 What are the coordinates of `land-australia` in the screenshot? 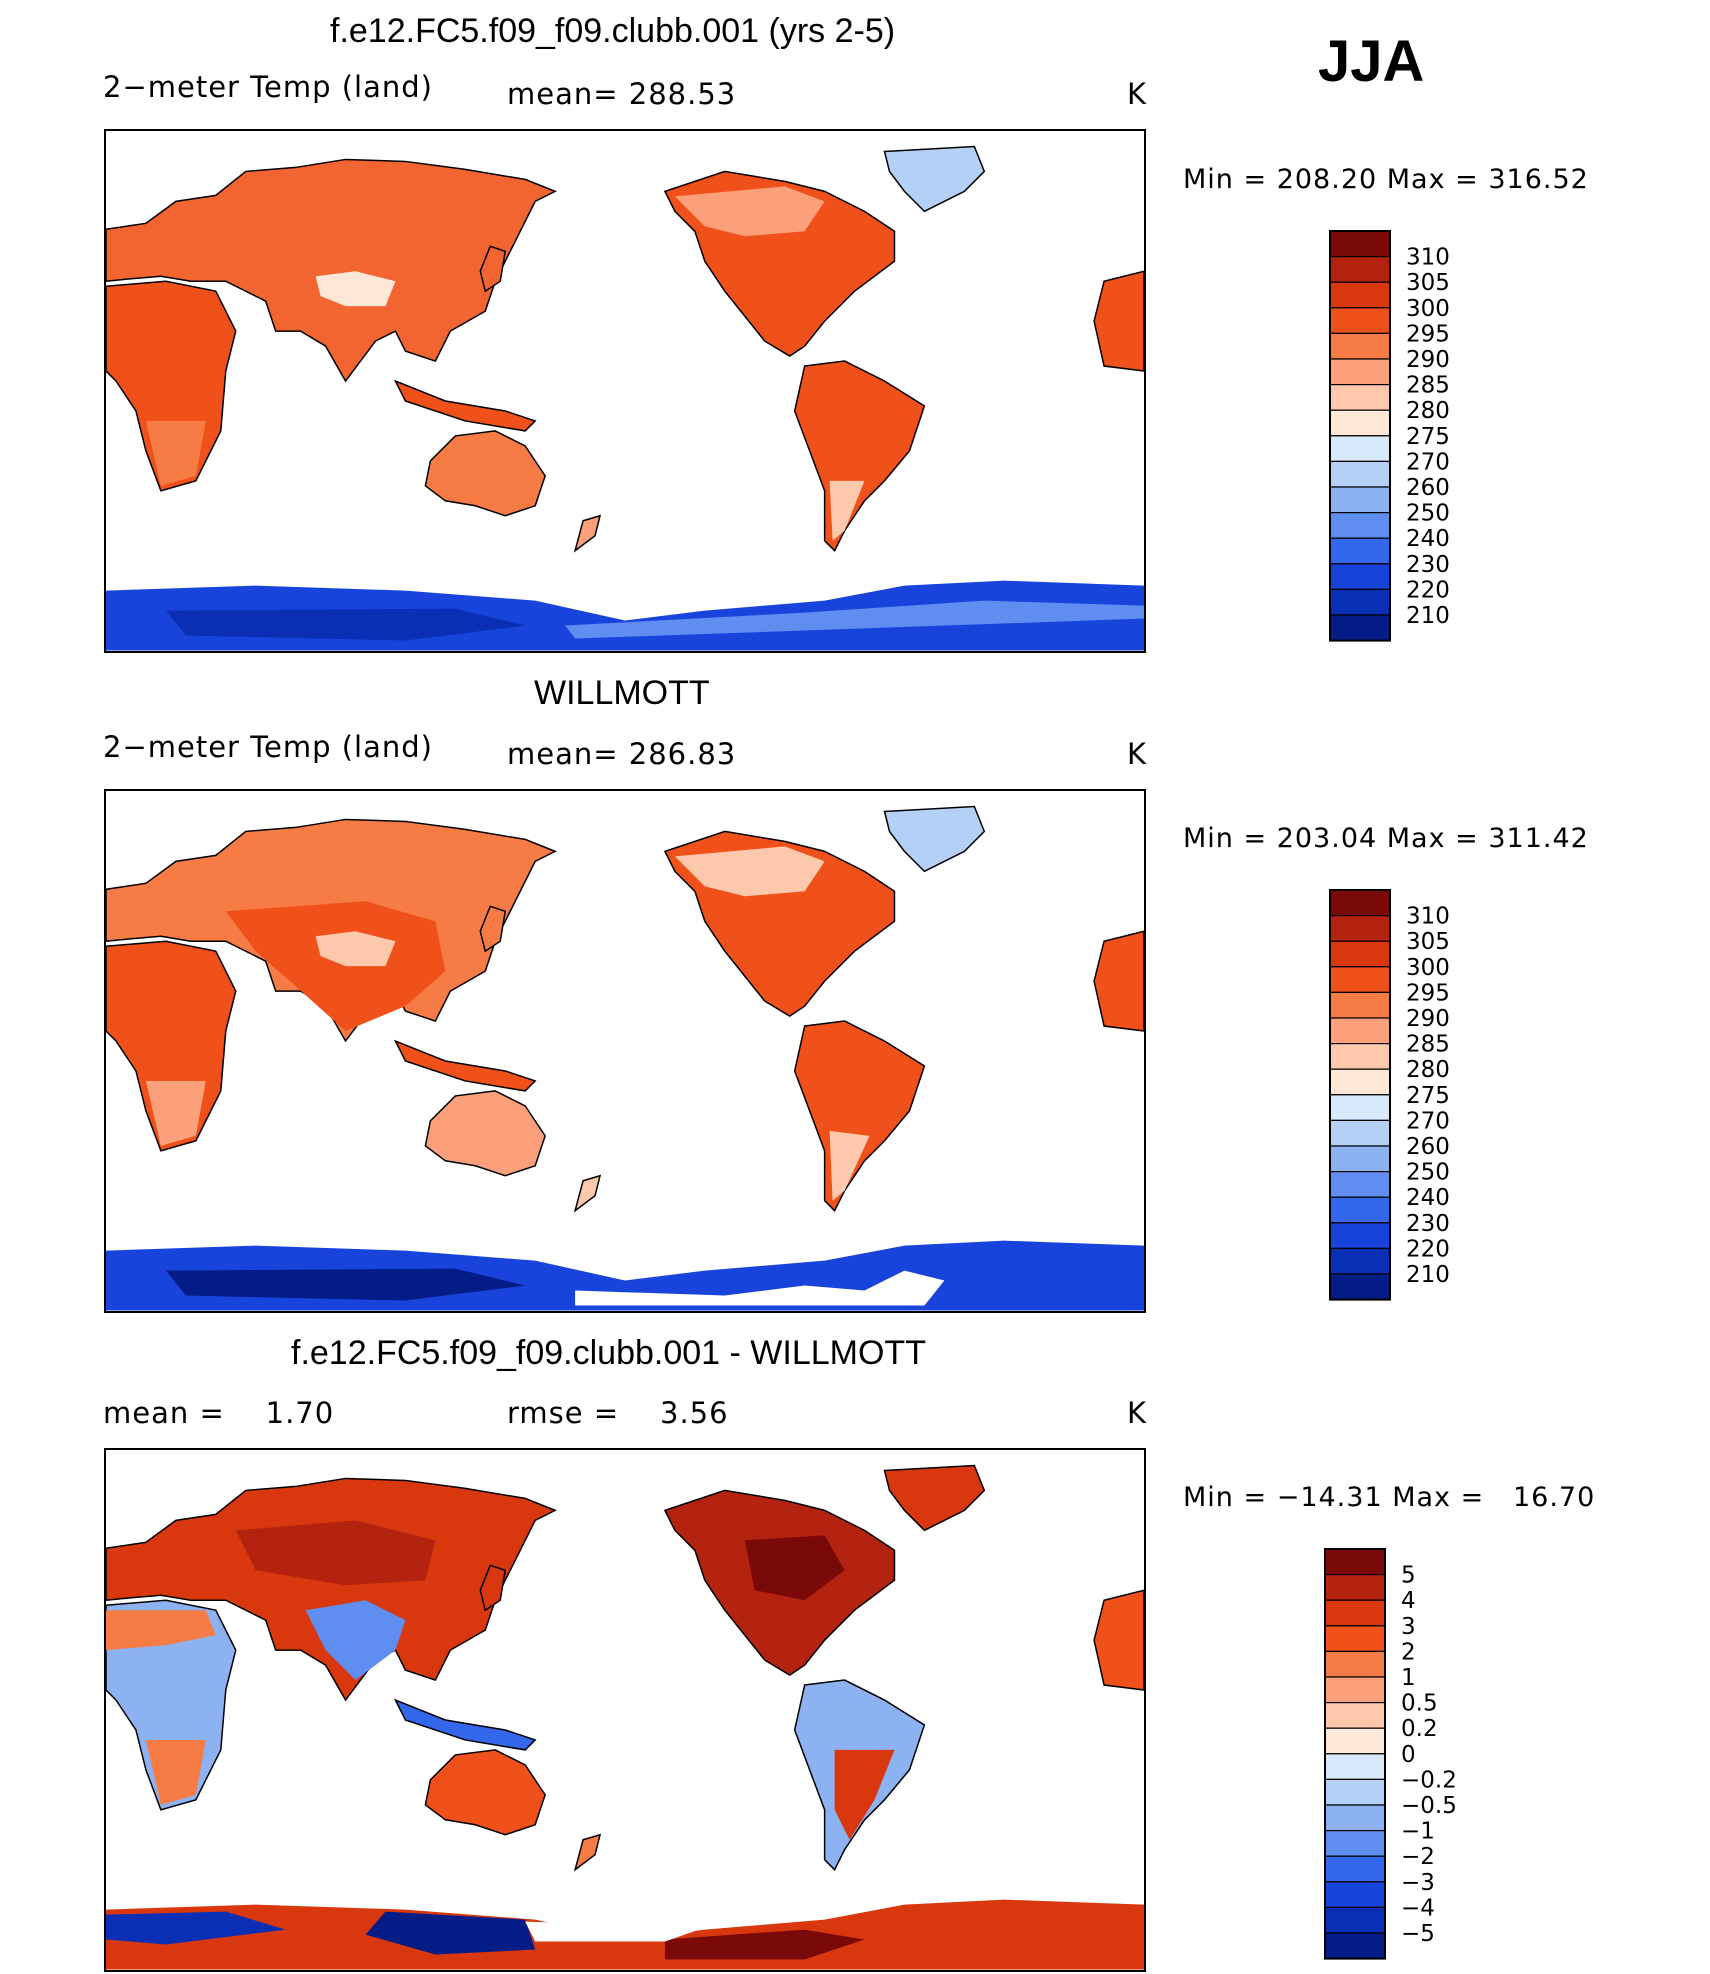 It's located at (485, 1792).